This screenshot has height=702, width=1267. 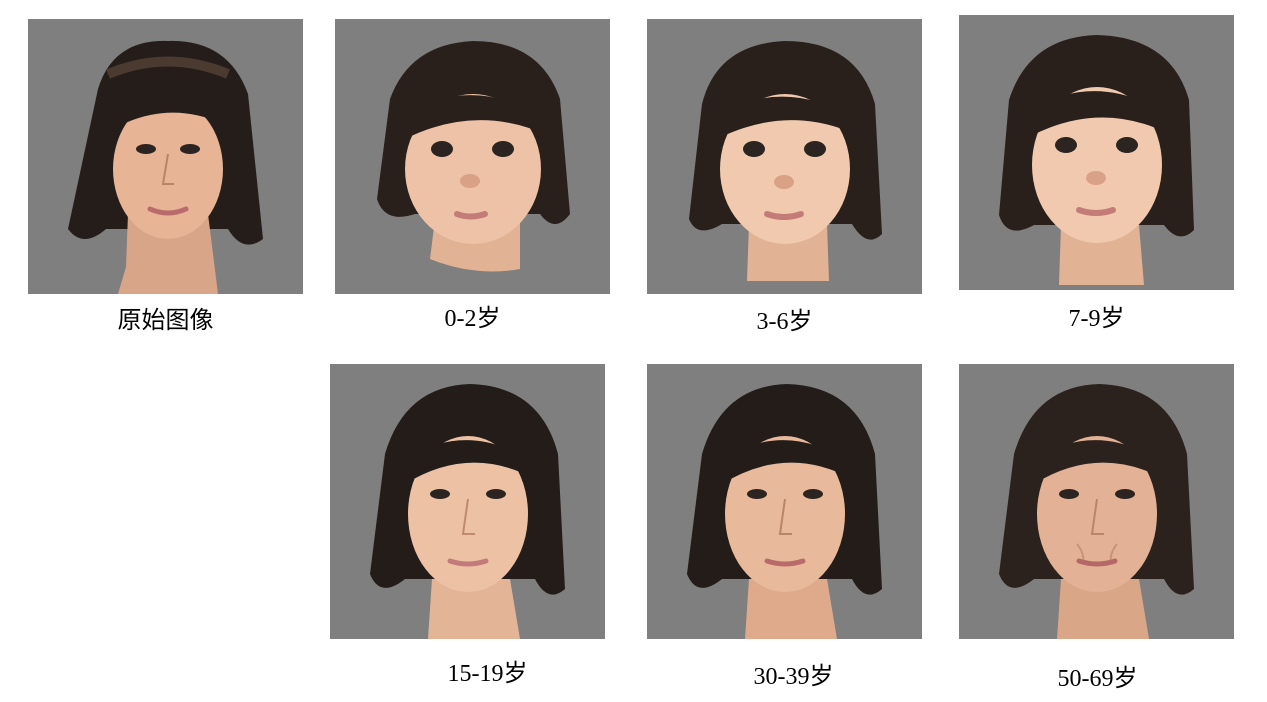 What do you see at coordinates (1096, 160) in the screenshot?
I see `face-7-9-photo` at bounding box center [1096, 160].